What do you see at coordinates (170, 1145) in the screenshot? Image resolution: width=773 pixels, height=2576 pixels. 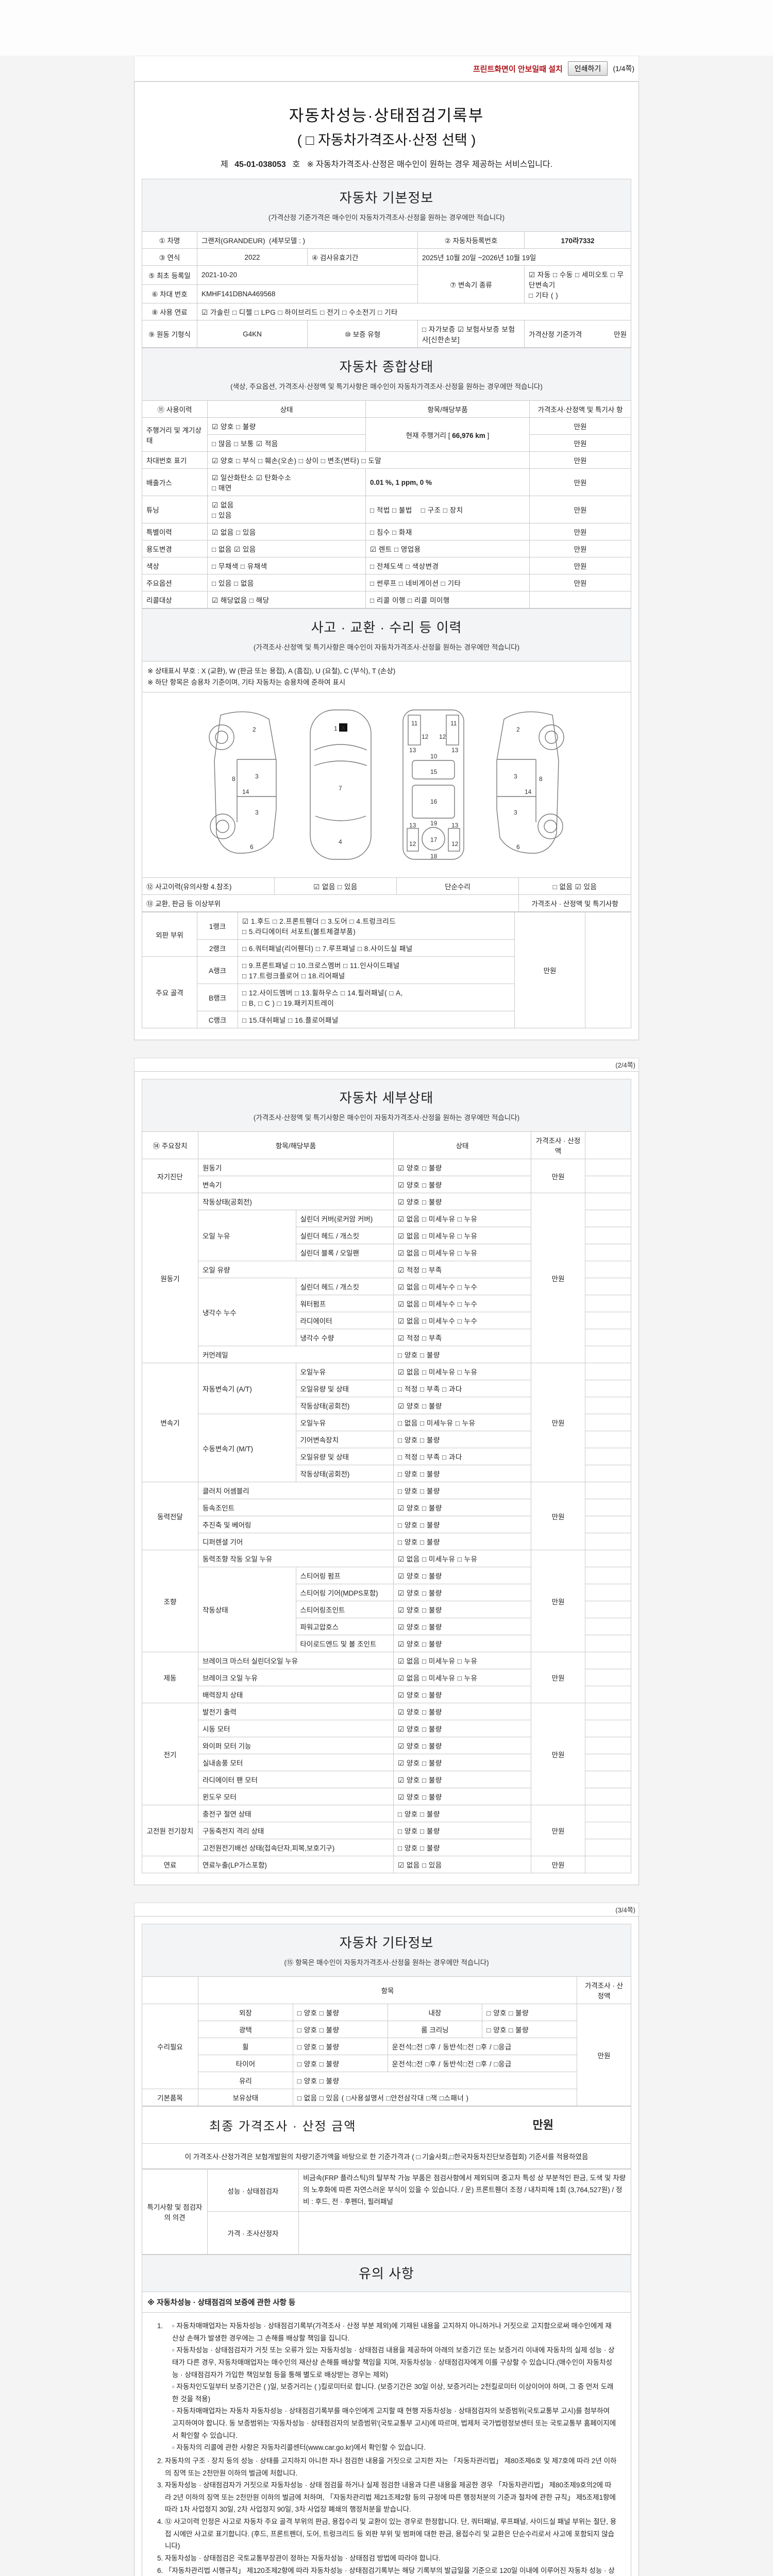 I see `col-header: ⑭ 주요장치` at bounding box center [170, 1145].